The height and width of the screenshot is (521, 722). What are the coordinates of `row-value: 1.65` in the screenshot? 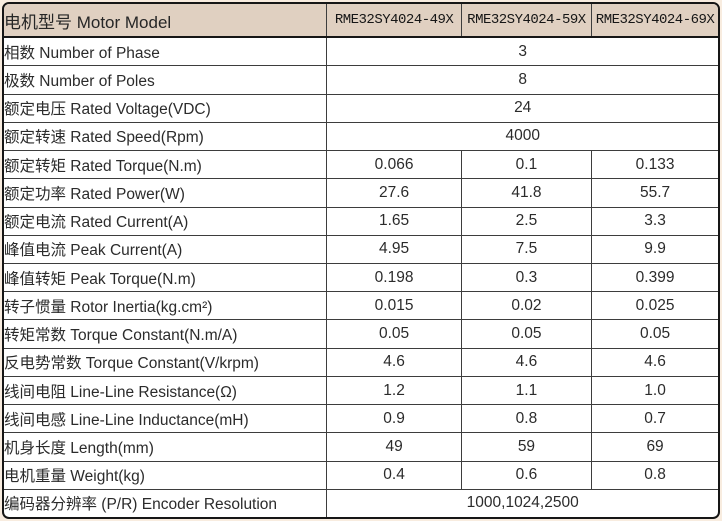 It's located at (394, 221).